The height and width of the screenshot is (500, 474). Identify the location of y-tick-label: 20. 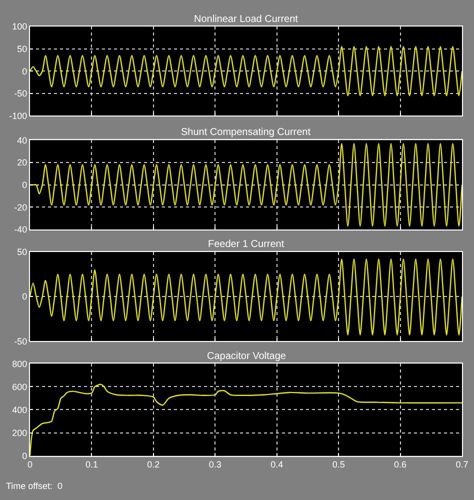
(22, 163).